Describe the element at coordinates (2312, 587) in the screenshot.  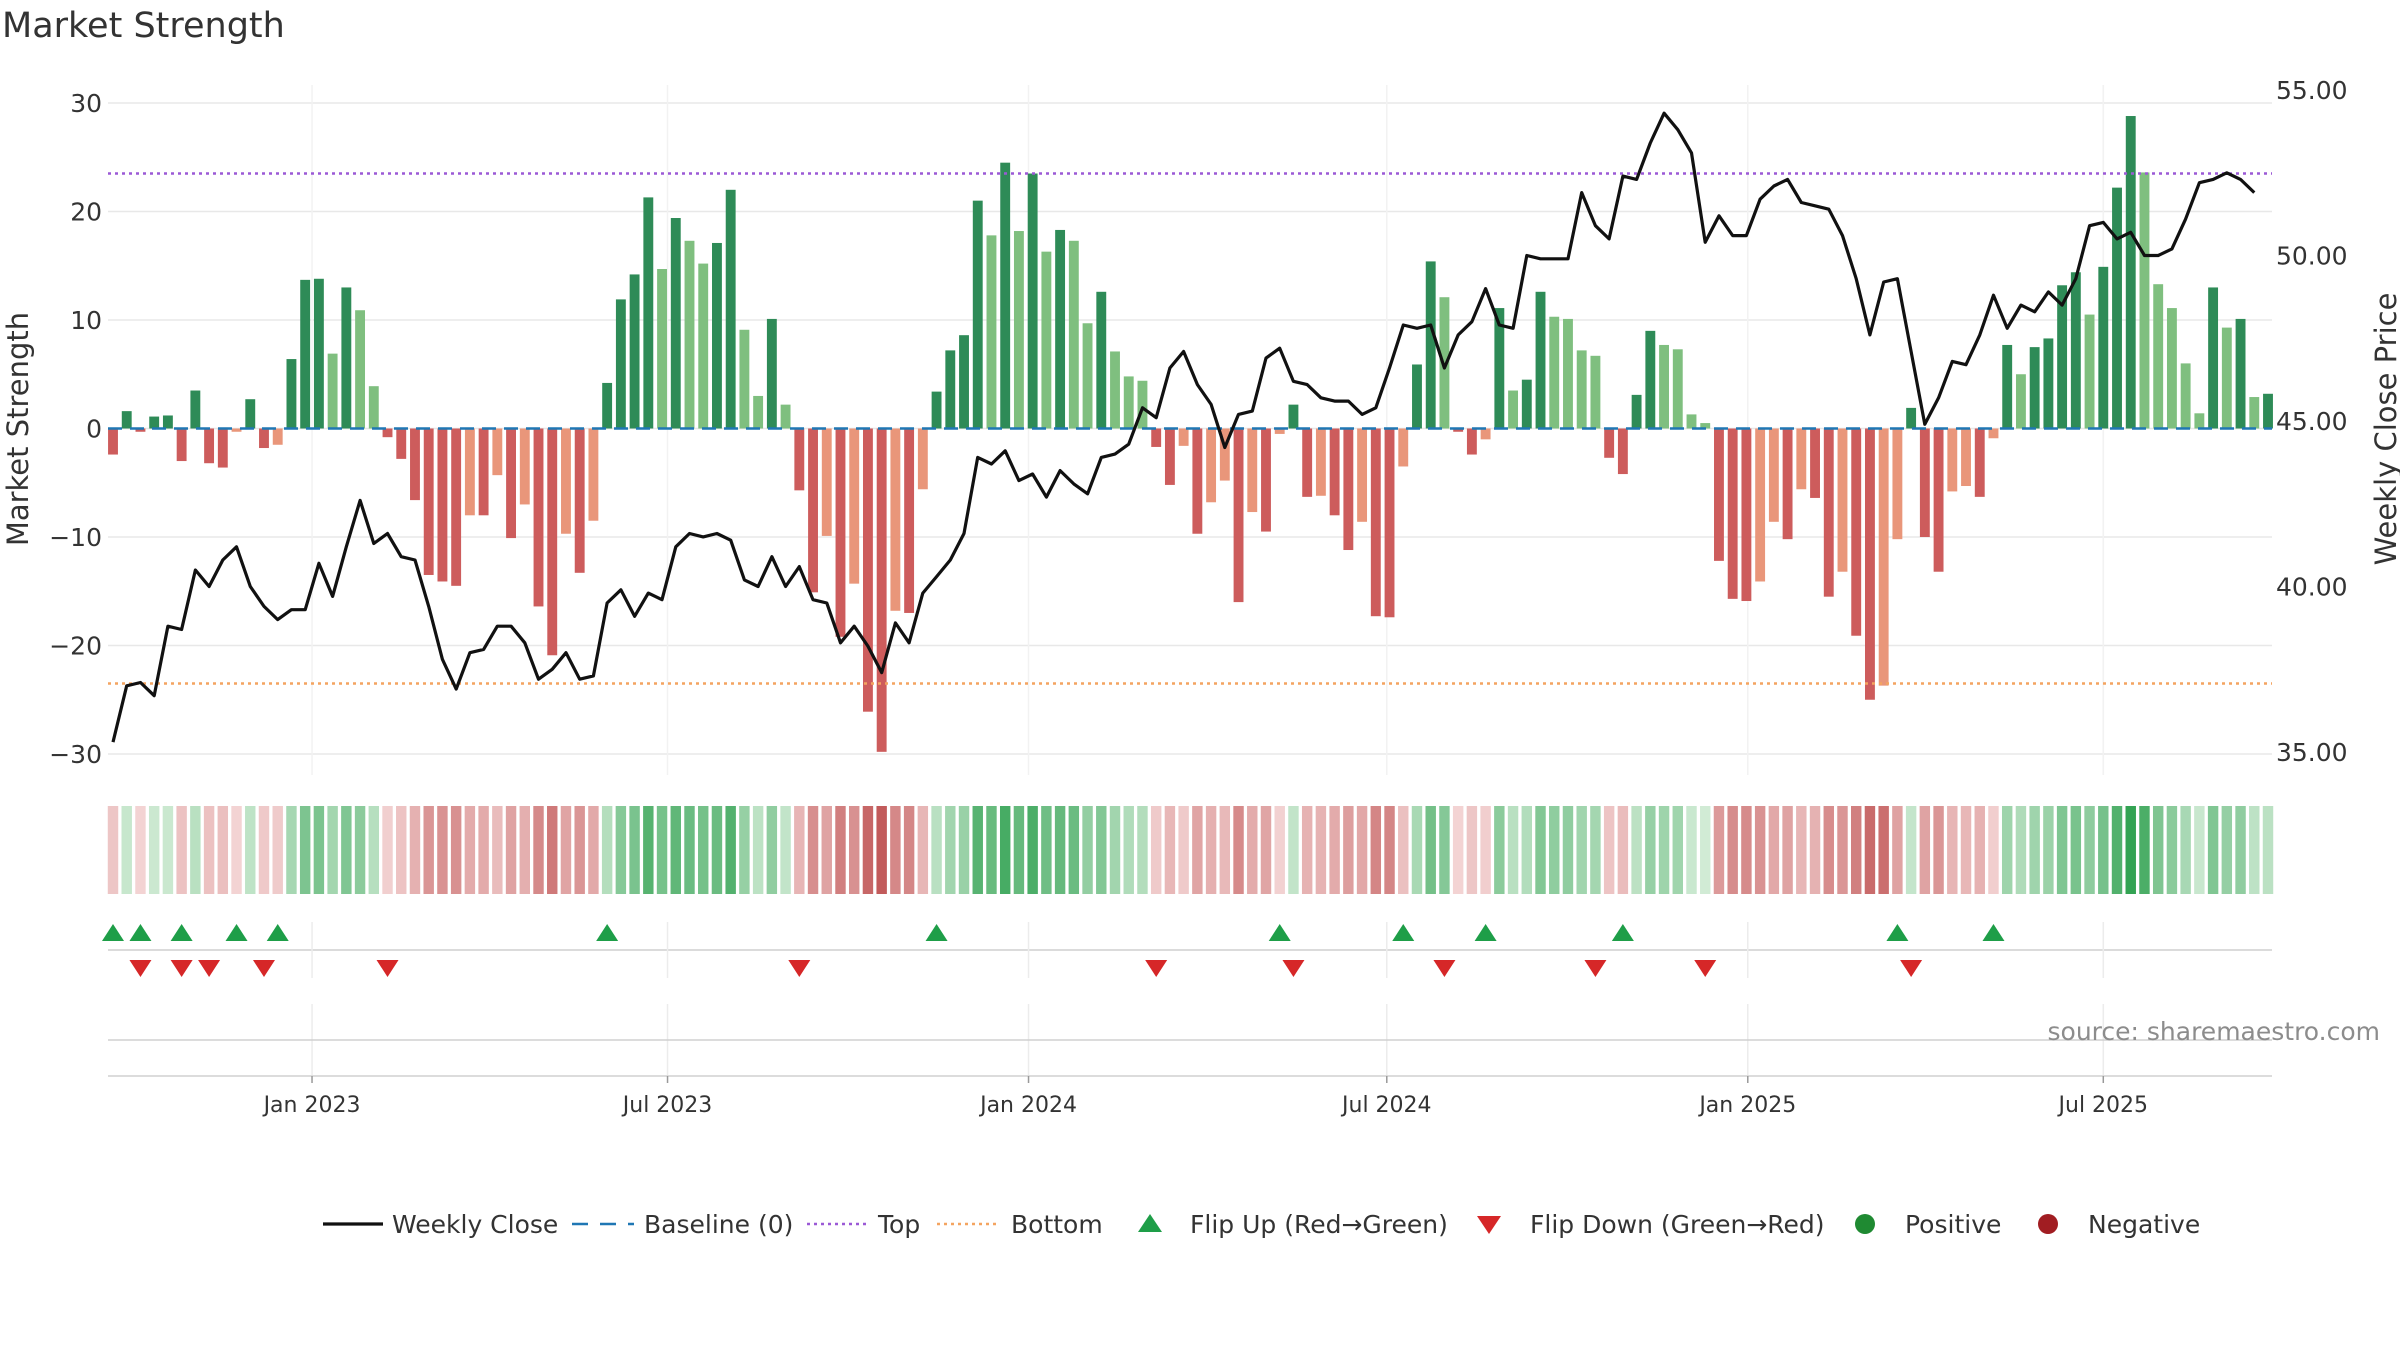
I see `right-tick-label: 40.00` at that location.